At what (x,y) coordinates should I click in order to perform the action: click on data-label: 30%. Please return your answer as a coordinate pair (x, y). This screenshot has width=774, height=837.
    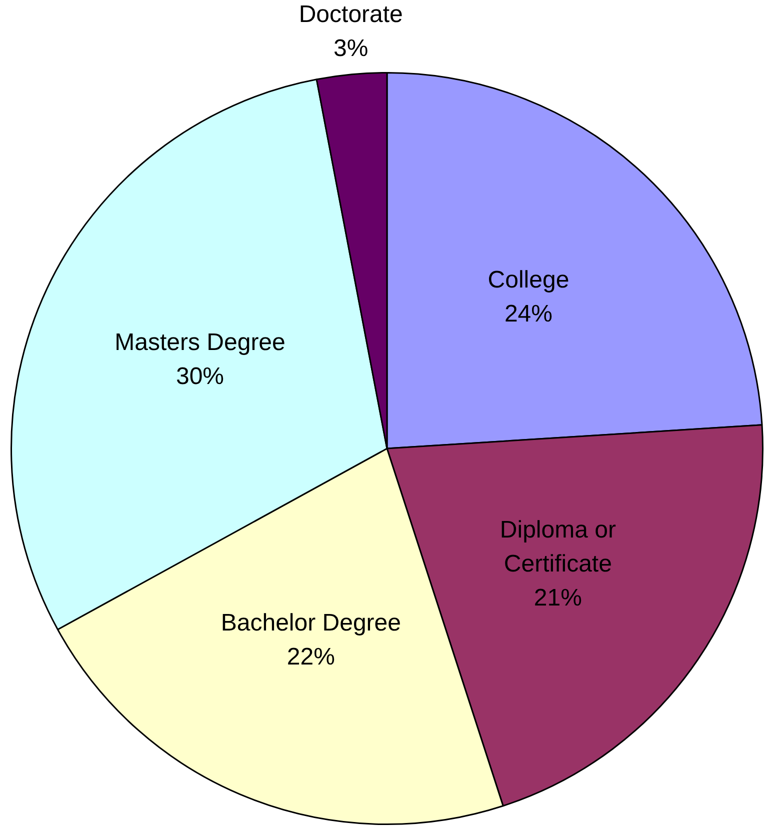
    Looking at the image, I should click on (200, 376).